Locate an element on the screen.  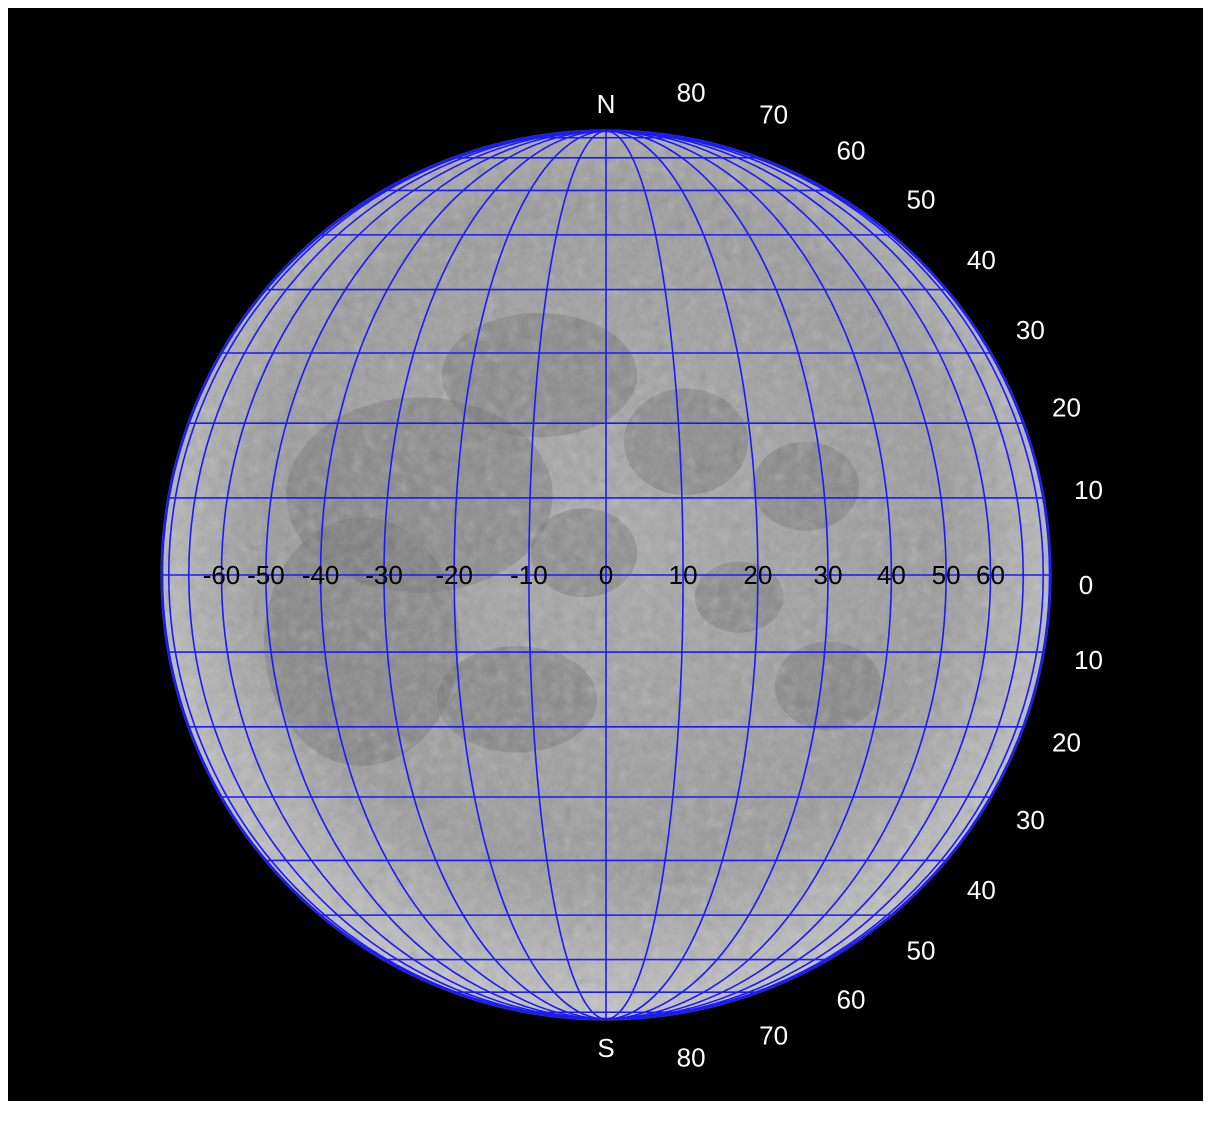
south-pole-label: S is located at coordinates (605, 1048).